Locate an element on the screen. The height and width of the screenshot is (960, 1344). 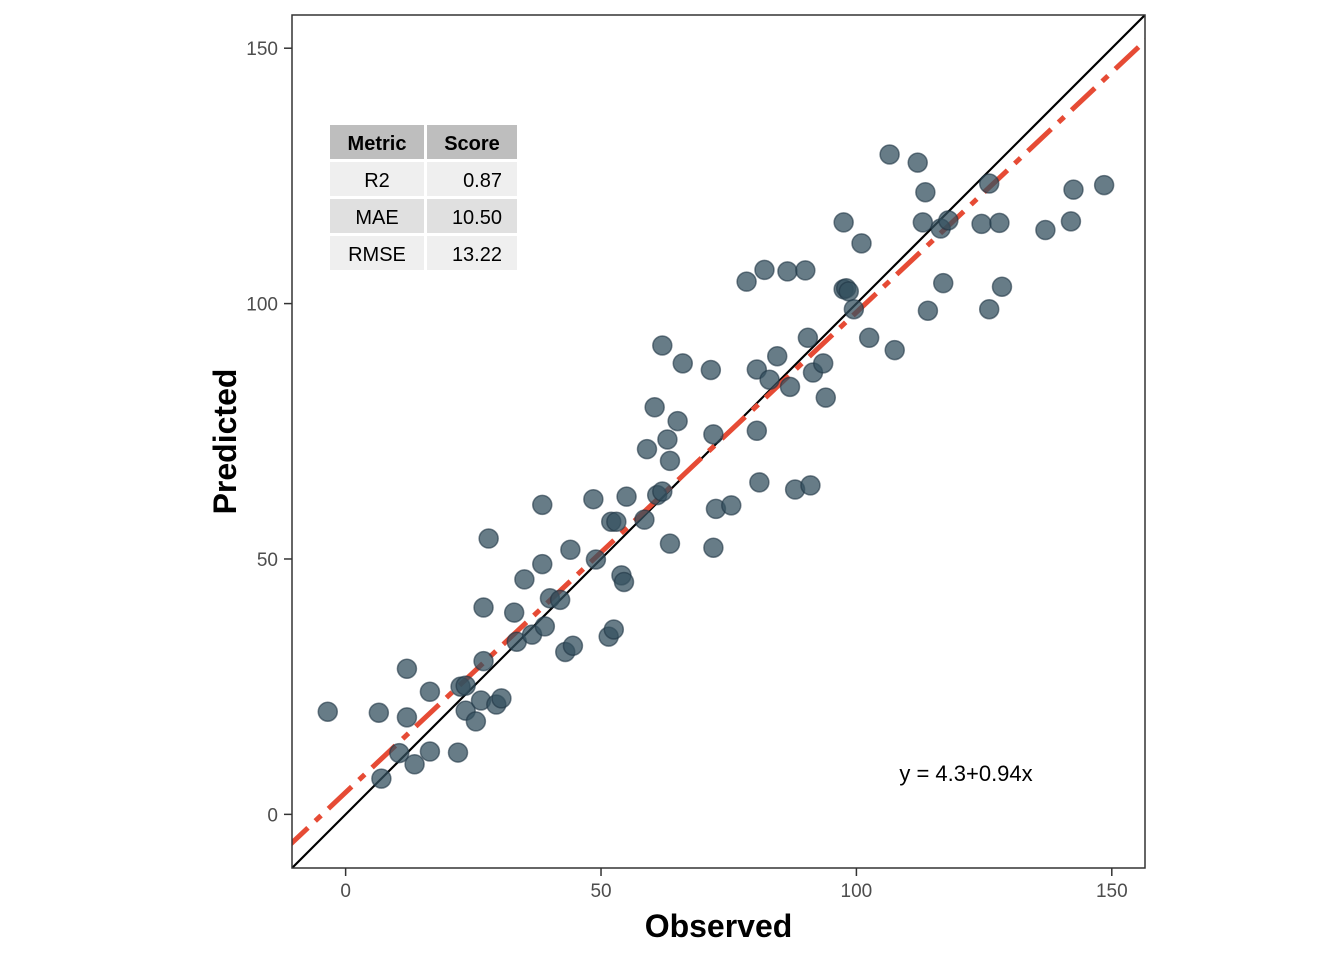
y-tick-label: 50 is located at coordinates (267, 560).